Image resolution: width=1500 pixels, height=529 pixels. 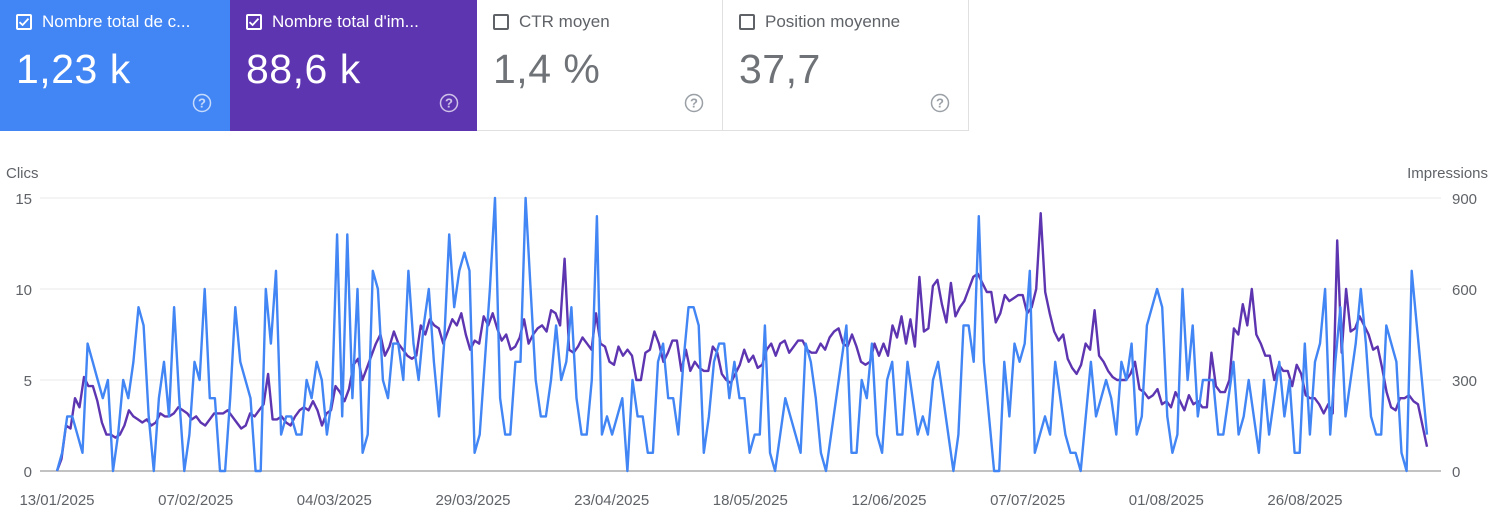 What do you see at coordinates (303, 69) in the screenshot?
I see `metric-value: 88,6 k` at bounding box center [303, 69].